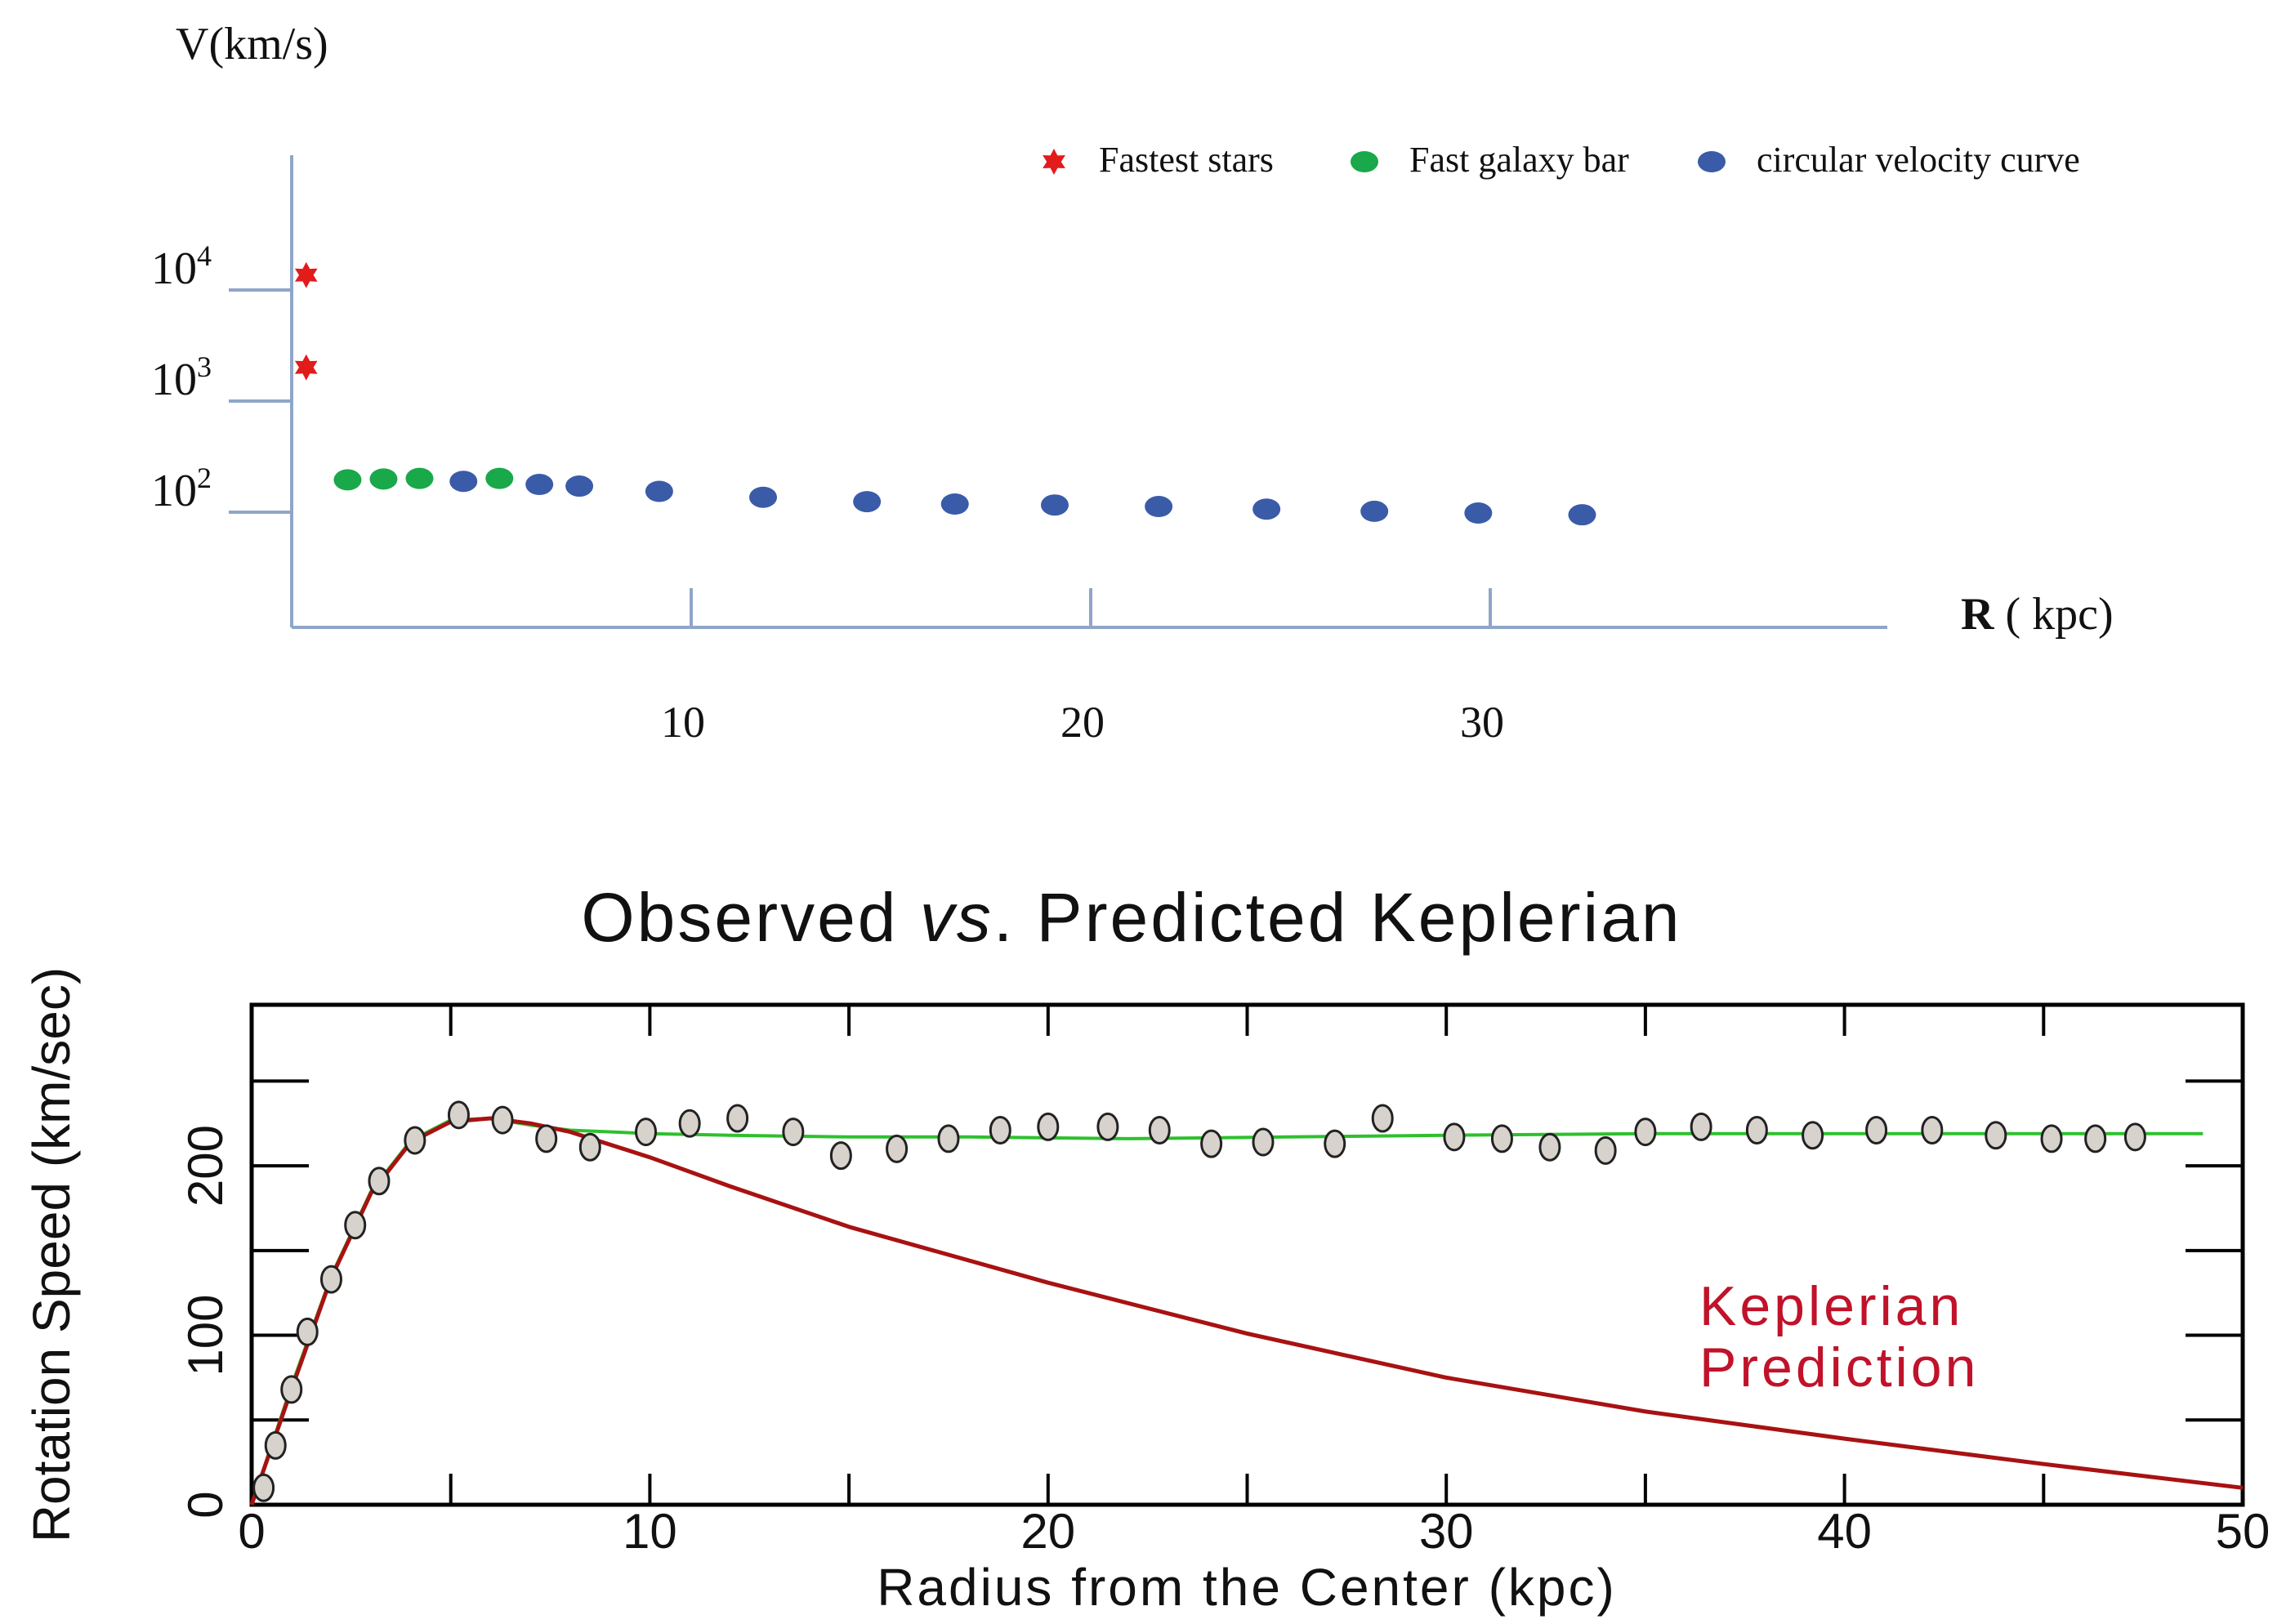  I want to click on x-axis-label: Radius from the Center (kpc), so click(1247, 1587).